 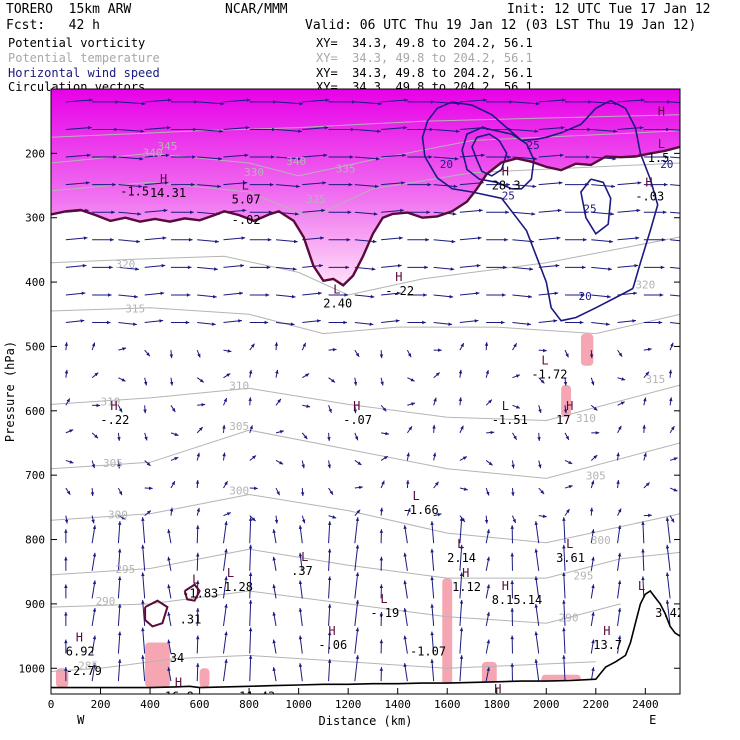 What do you see at coordinates (84, 671) in the screenshot?
I see `extremum-value: -2.79` at bounding box center [84, 671].